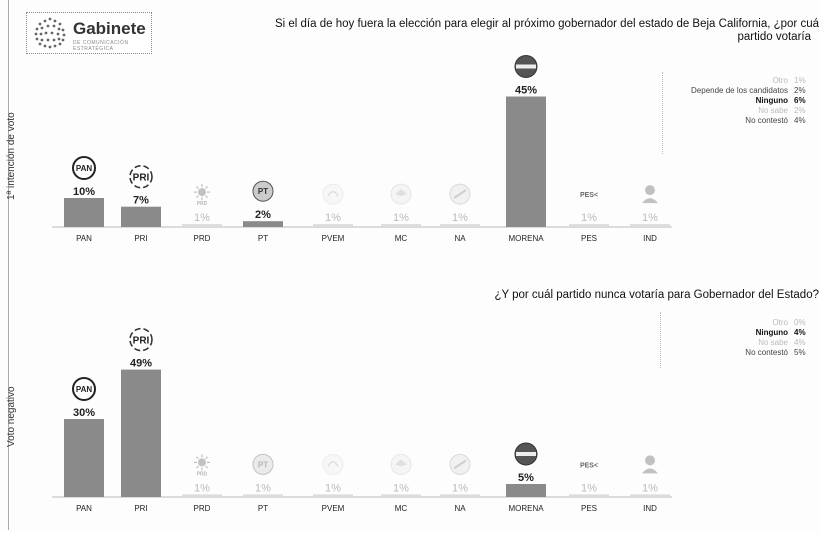  Describe the element at coordinates (333, 508) in the screenshot. I see `category-label: PVEM` at that location.